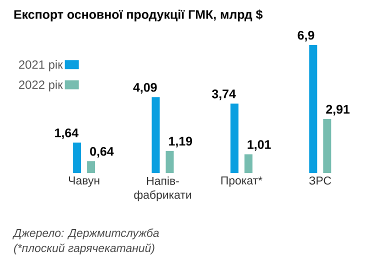 The width and height of the screenshot is (375, 272). Describe the element at coordinates (85, 234) in the screenshot. I see `text: Джерело: Держмитслужба` at that location.